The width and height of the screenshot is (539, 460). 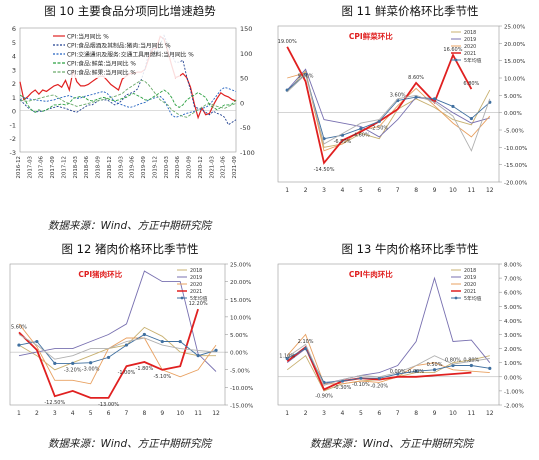 What do you see at coordinates (245, 128) in the screenshot?
I see `y-right-tick-label: -50` at bounding box center [245, 128].